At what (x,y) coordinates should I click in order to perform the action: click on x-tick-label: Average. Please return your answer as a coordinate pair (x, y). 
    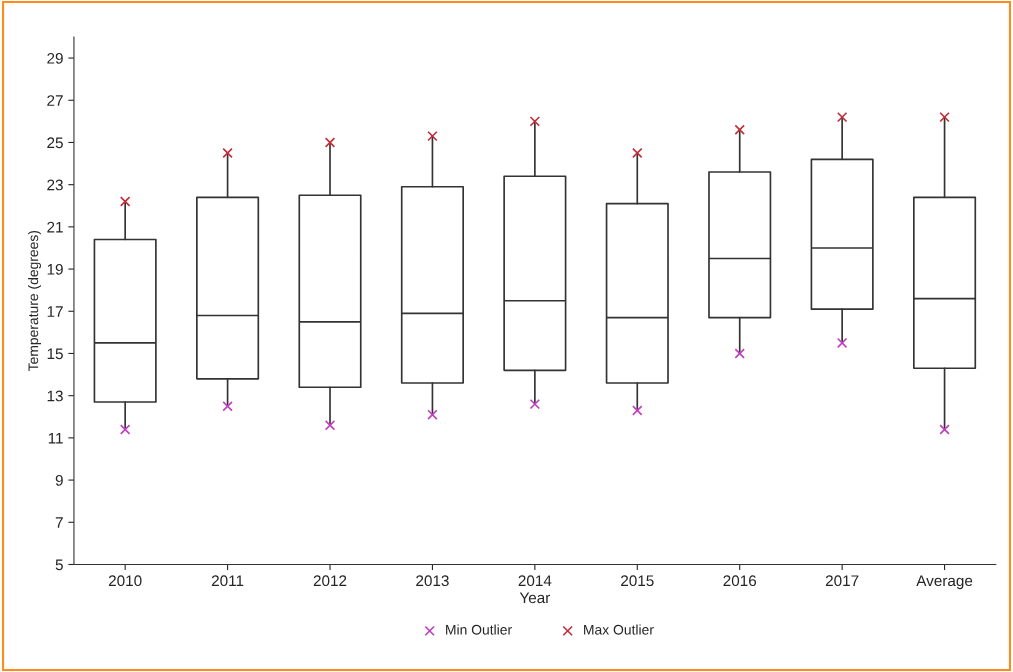
    Looking at the image, I should click on (944, 582).